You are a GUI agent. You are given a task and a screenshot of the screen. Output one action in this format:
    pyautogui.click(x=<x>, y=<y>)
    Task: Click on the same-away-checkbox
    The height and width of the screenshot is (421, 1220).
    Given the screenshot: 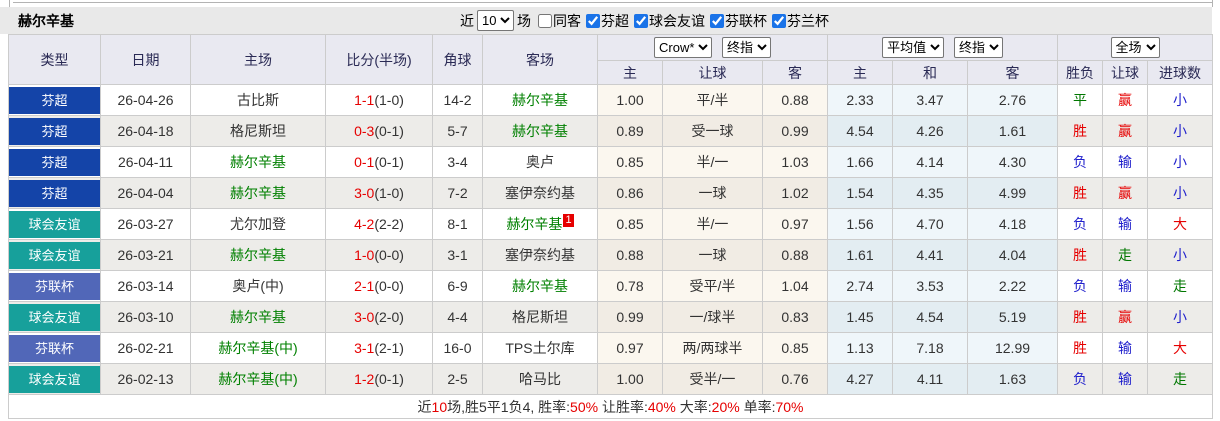 What is the action you would take?
    pyautogui.click(x=545, y=20)
    